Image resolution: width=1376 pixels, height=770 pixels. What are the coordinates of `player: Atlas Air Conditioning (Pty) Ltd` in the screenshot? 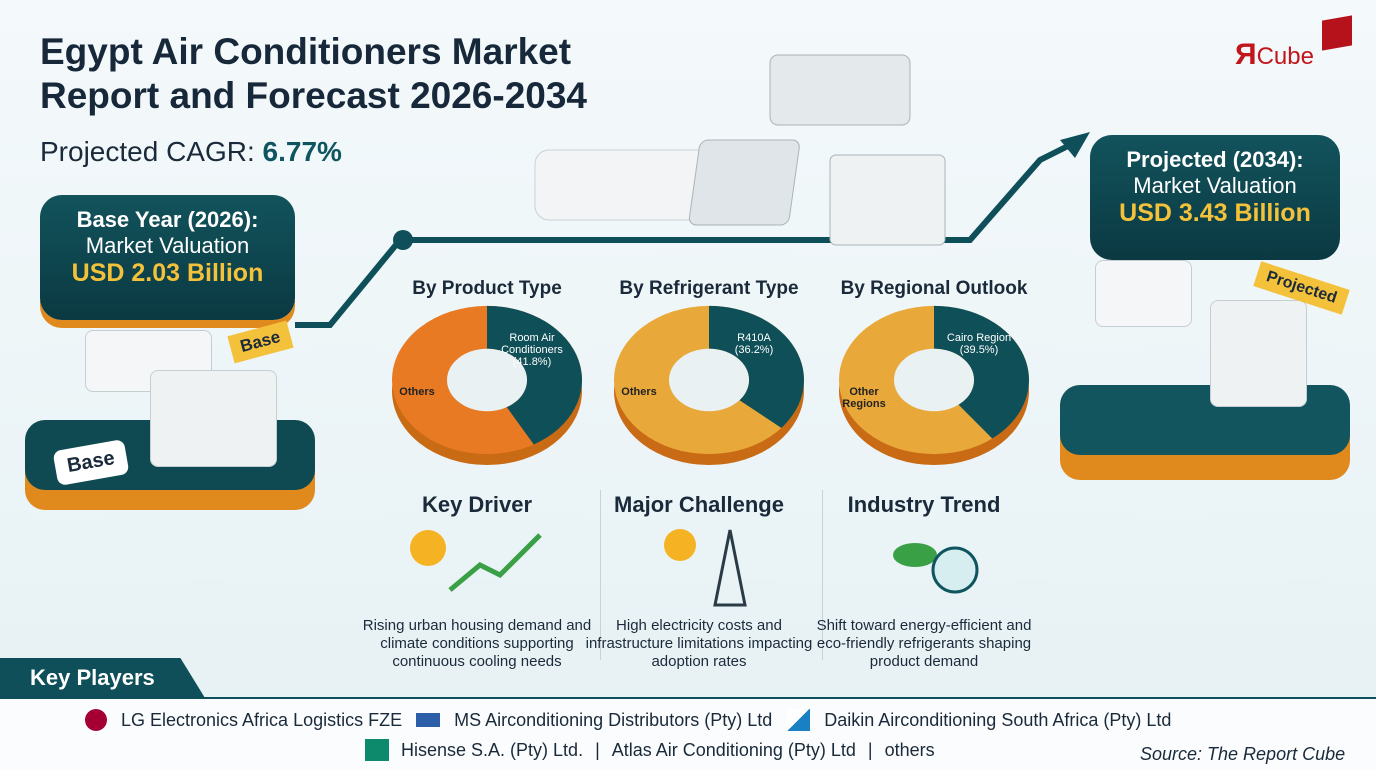 It's located at (733, 749).